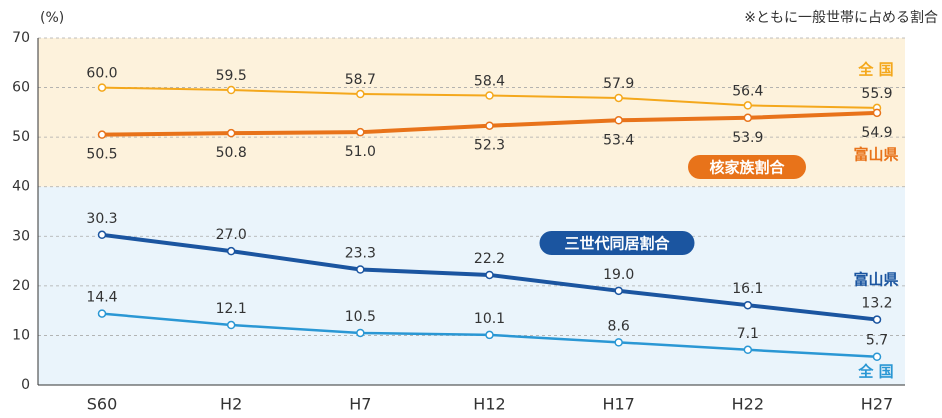 The height and width of the screenshot is (418, 942). I want to click on value-label: 53.9, so click(747, 138).